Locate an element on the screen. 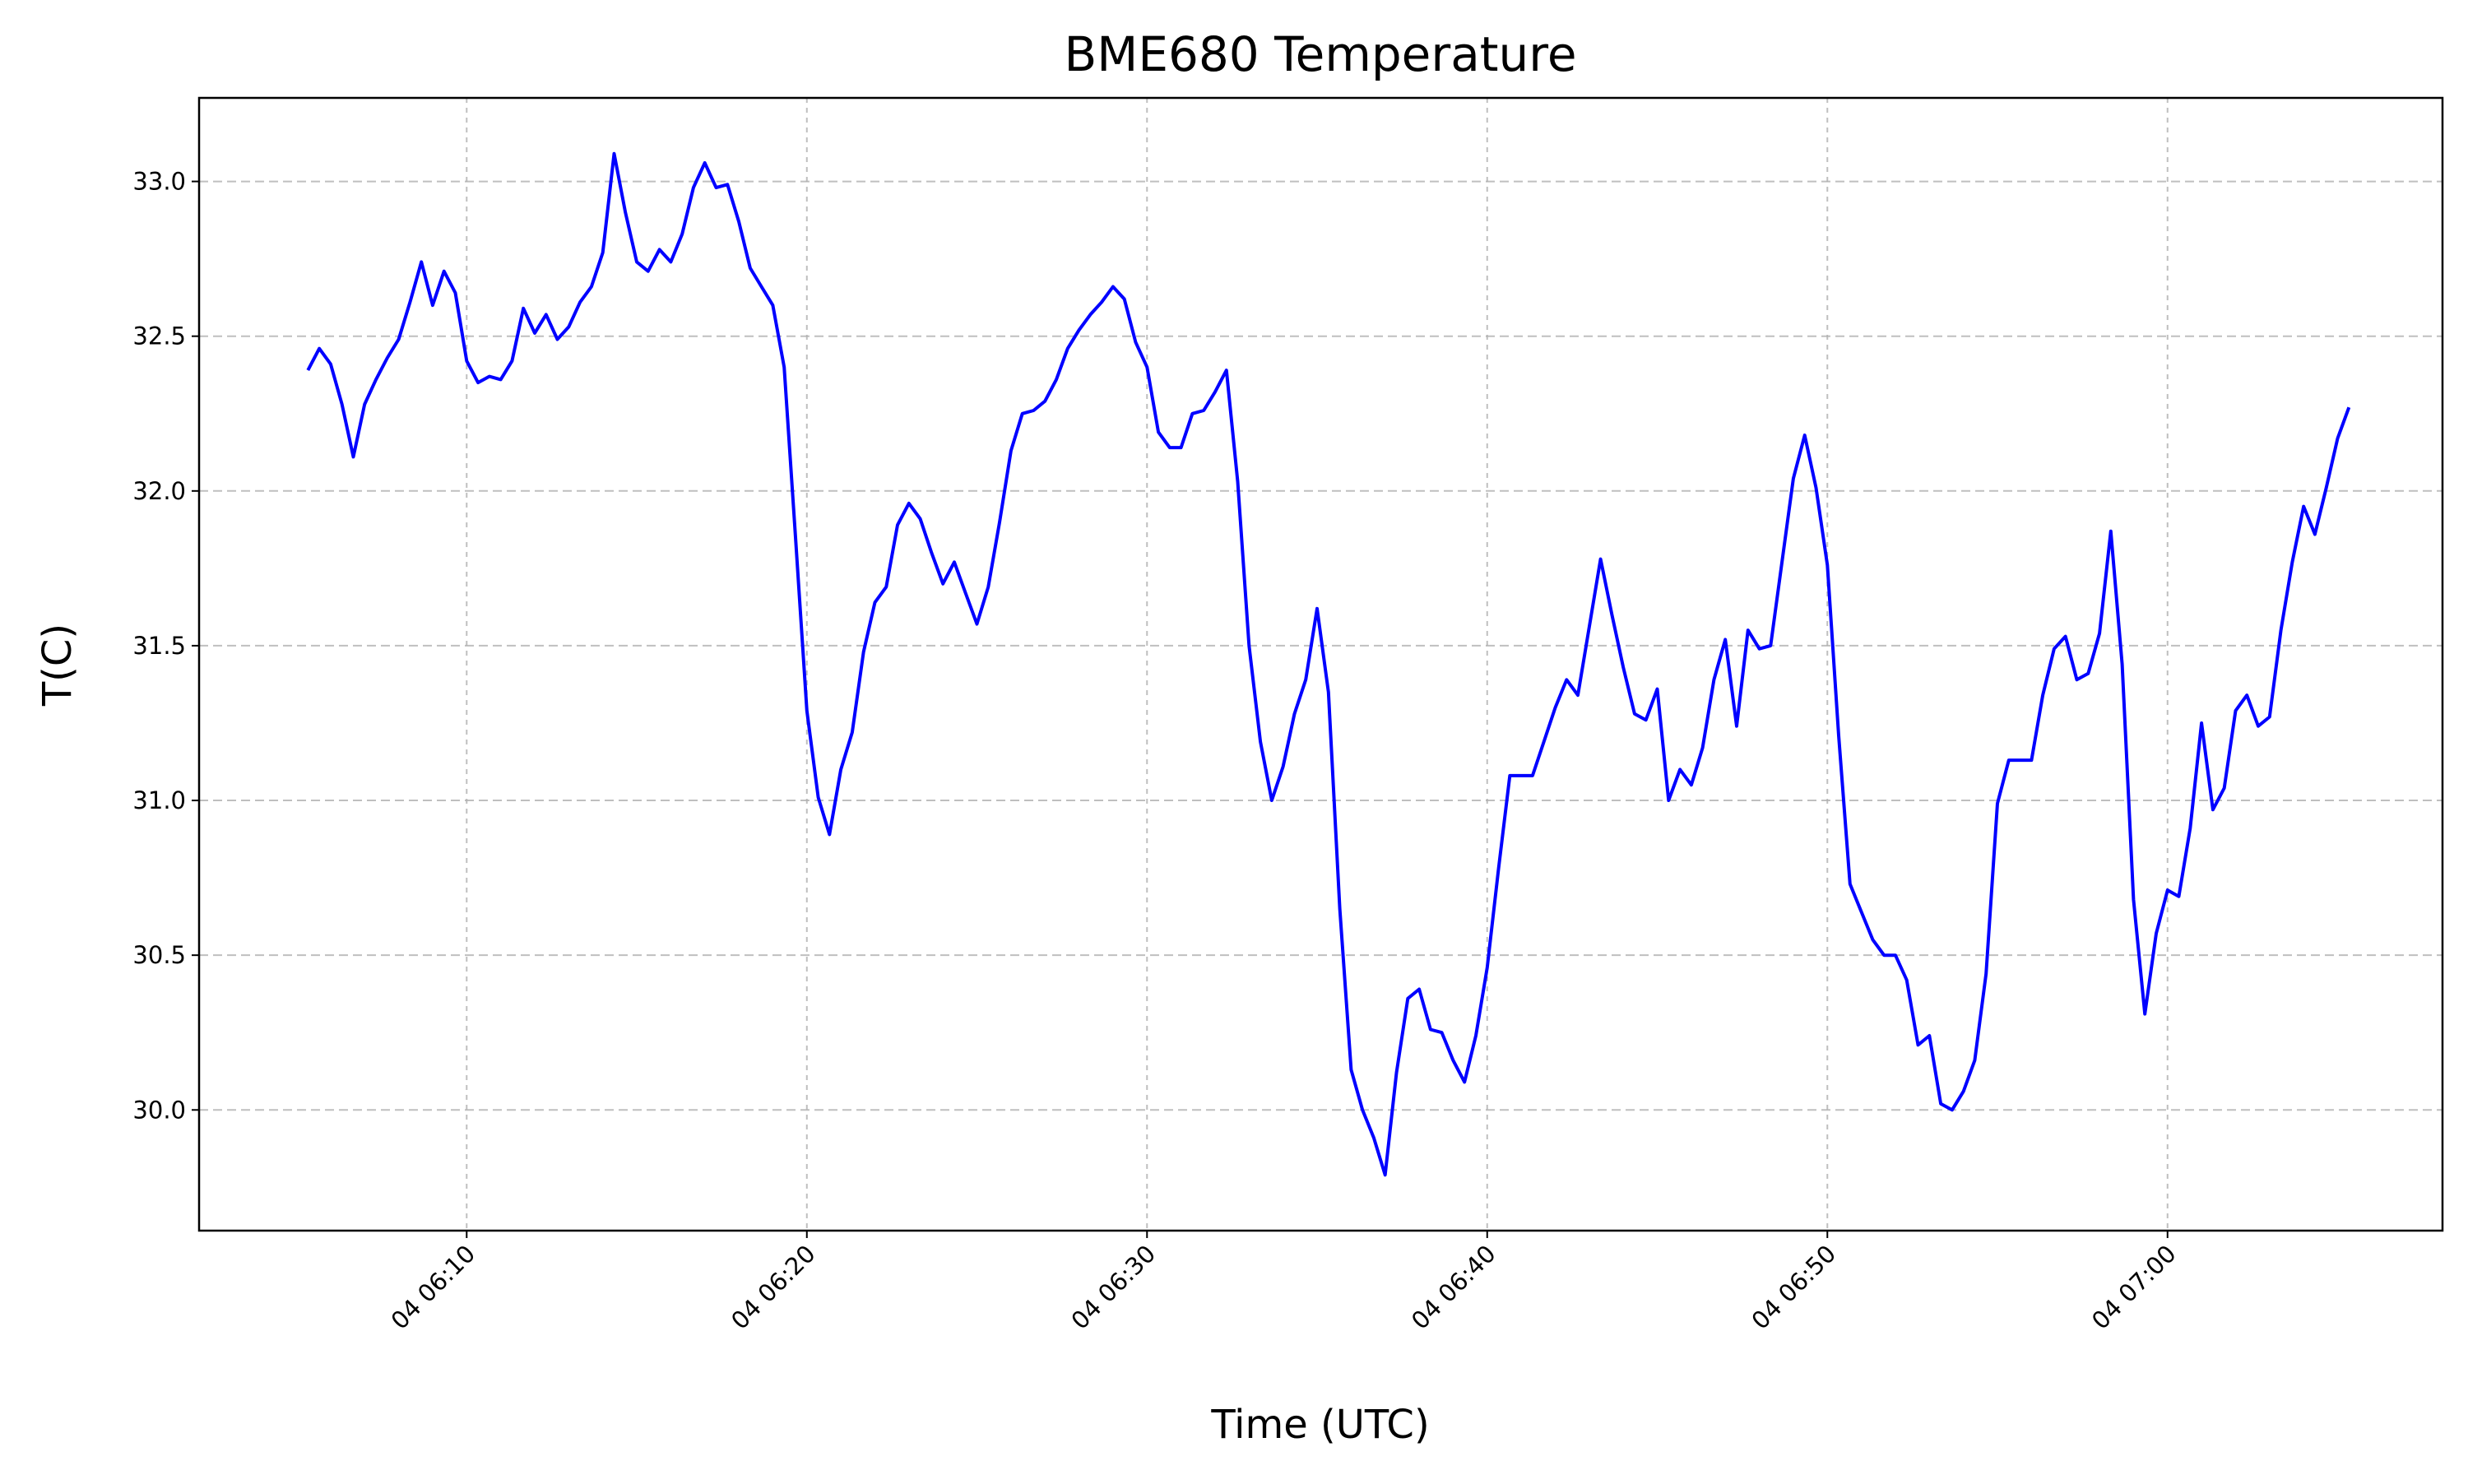 The width and height of the screenshot is (2468, 1484). x-tick-label: 04 07:00 is located at coordinates (2134, 1287).